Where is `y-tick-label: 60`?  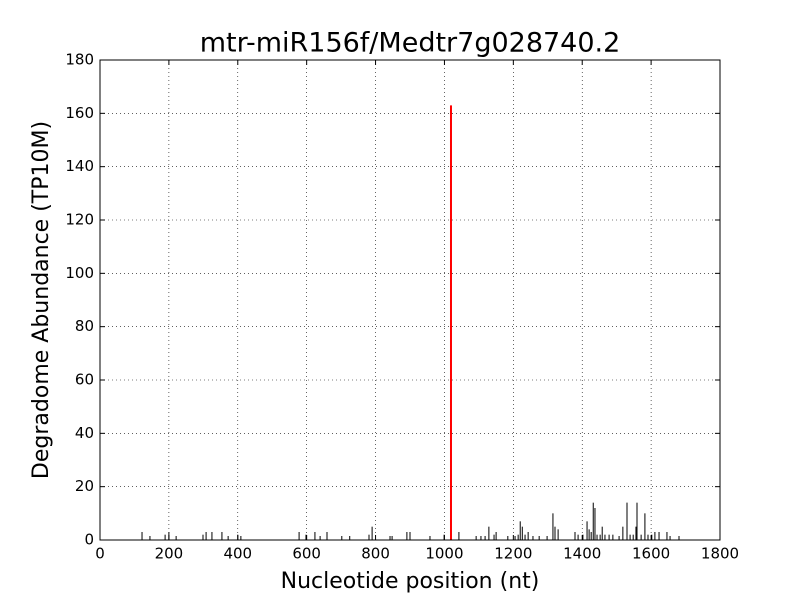 y-tick-label: 60 is located at coordinates (84, 380).